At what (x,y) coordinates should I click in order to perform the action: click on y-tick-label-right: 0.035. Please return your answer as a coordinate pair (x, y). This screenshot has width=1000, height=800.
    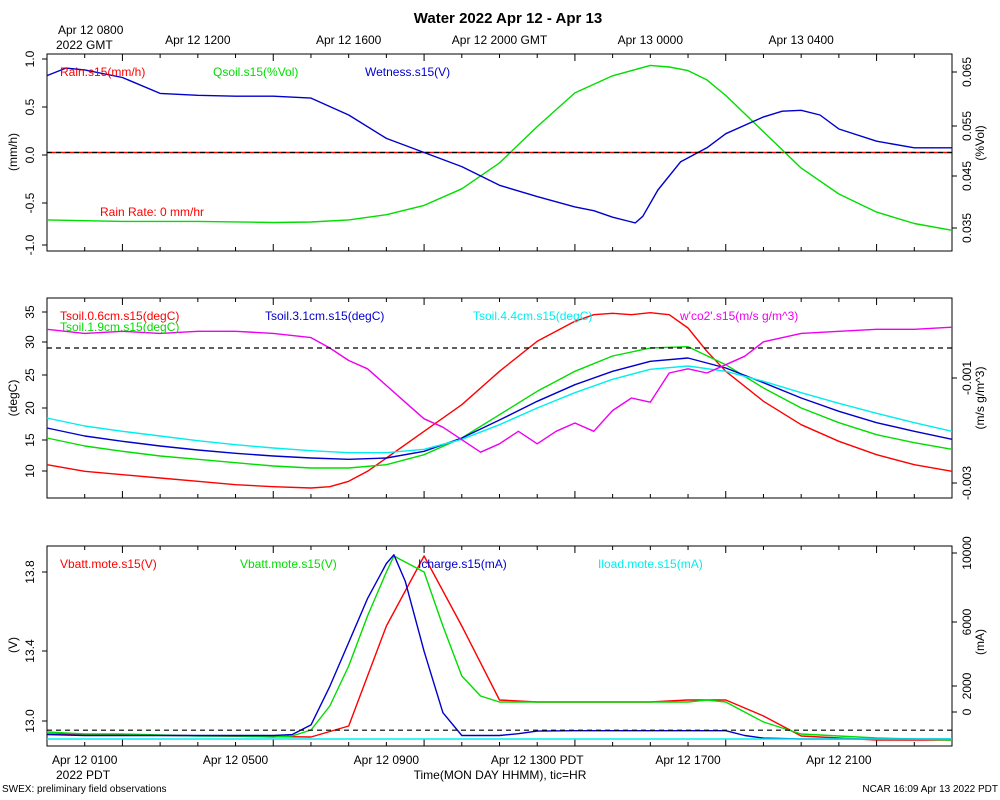
    Looking at the image, I should click on (967, 228).